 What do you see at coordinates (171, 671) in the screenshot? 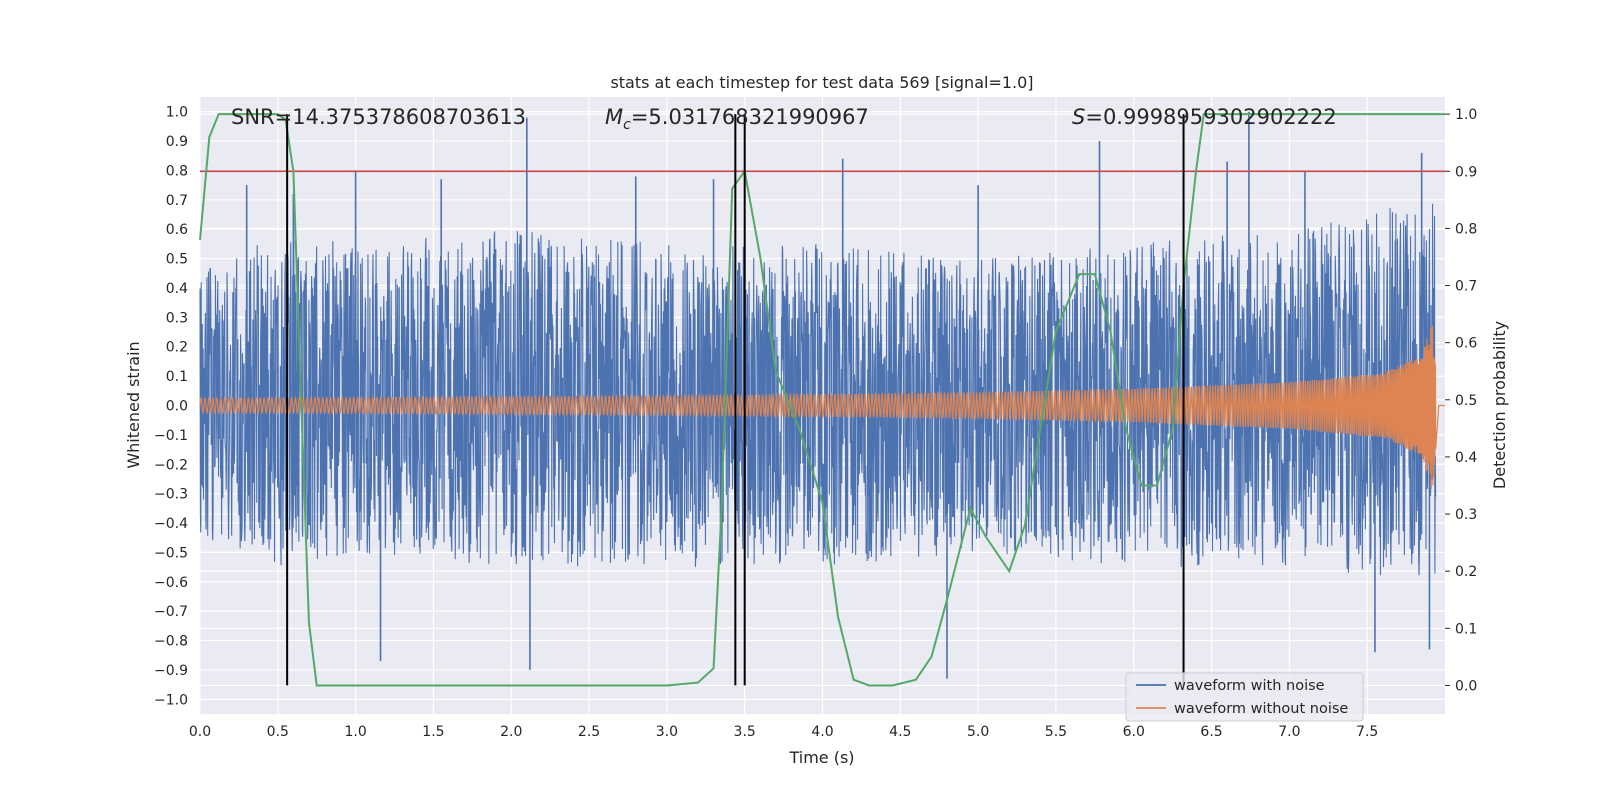
I see `y-tick-label: −0.9` at bounding box center [171, 671].